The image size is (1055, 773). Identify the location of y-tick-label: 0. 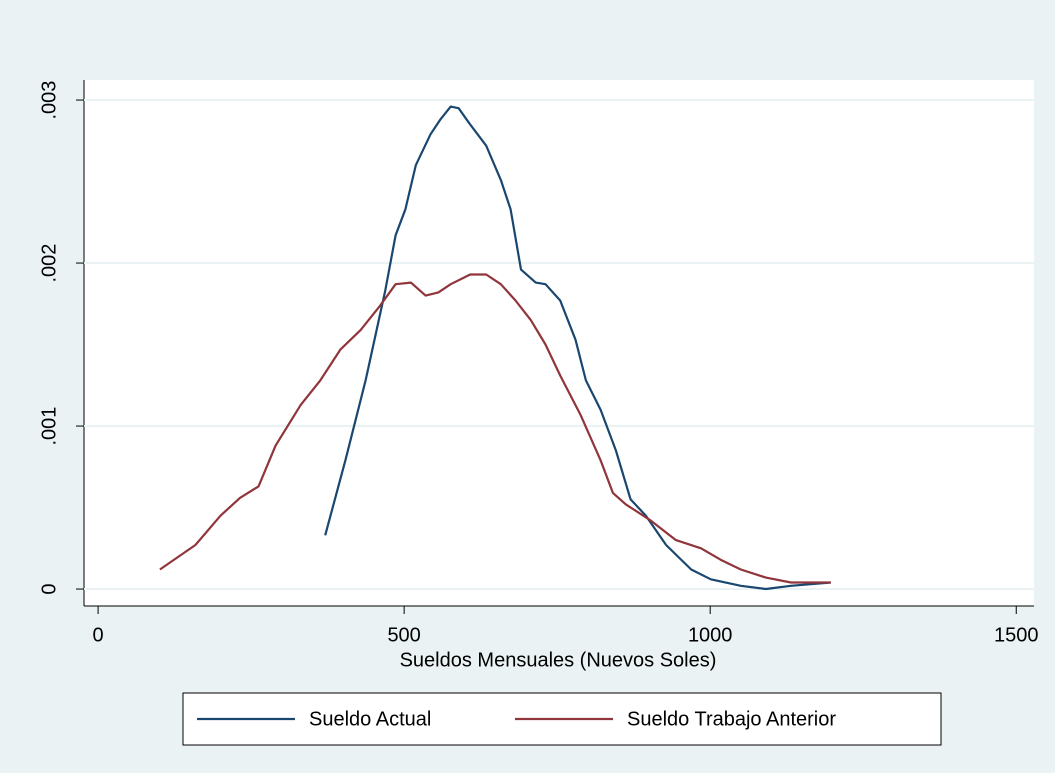
(49, 588).